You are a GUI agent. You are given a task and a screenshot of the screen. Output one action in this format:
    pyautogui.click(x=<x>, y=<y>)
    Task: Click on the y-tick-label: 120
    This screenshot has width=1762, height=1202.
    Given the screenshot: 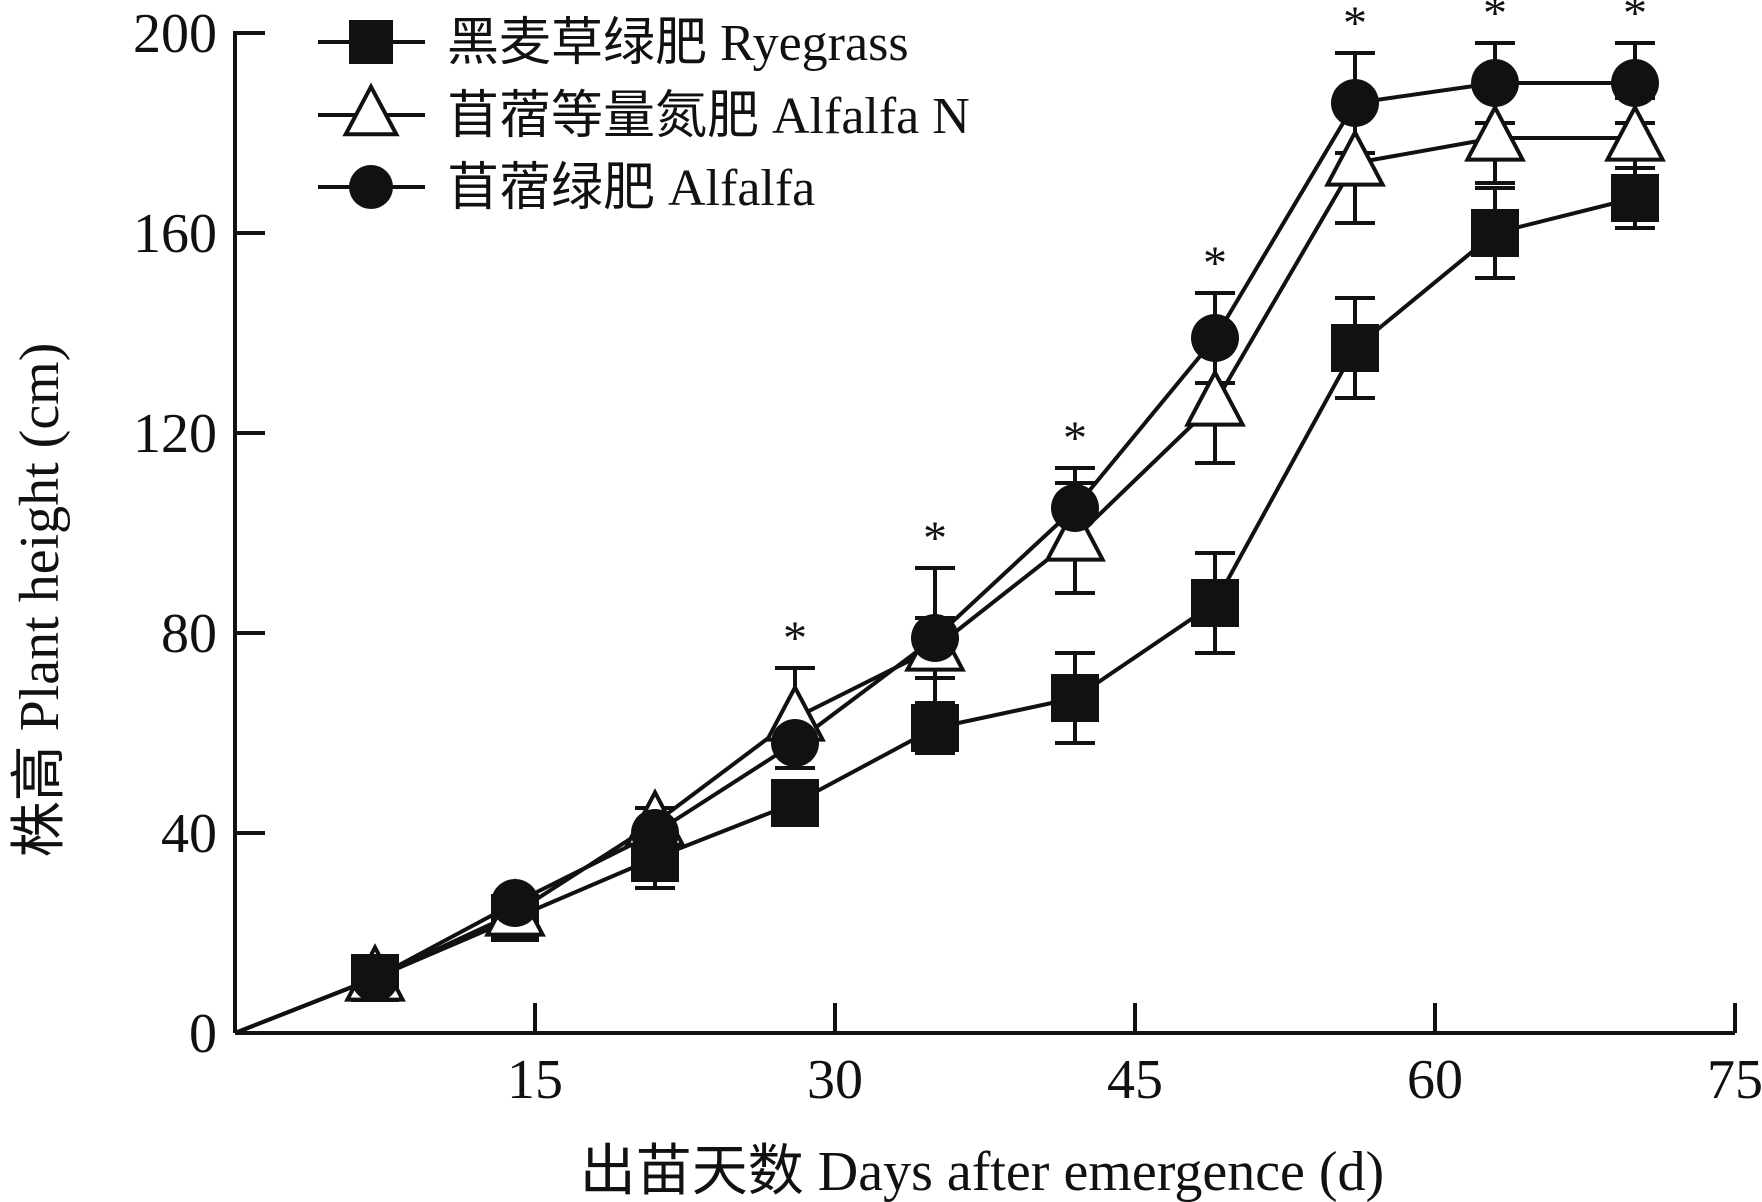 What is the action you would take?
    pyautogui.click(x=175, y=434)
    